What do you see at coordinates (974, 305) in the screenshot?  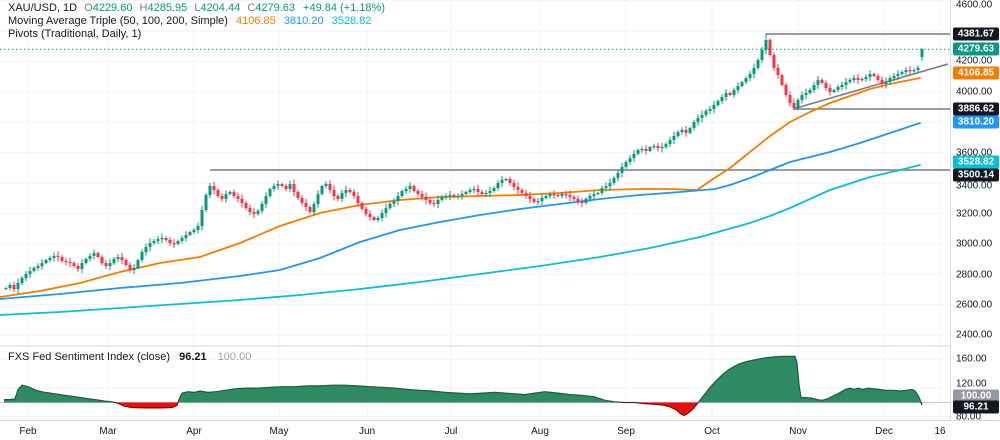 I see `price-tick-label: 2600.00` at bounding box center [974, 305].